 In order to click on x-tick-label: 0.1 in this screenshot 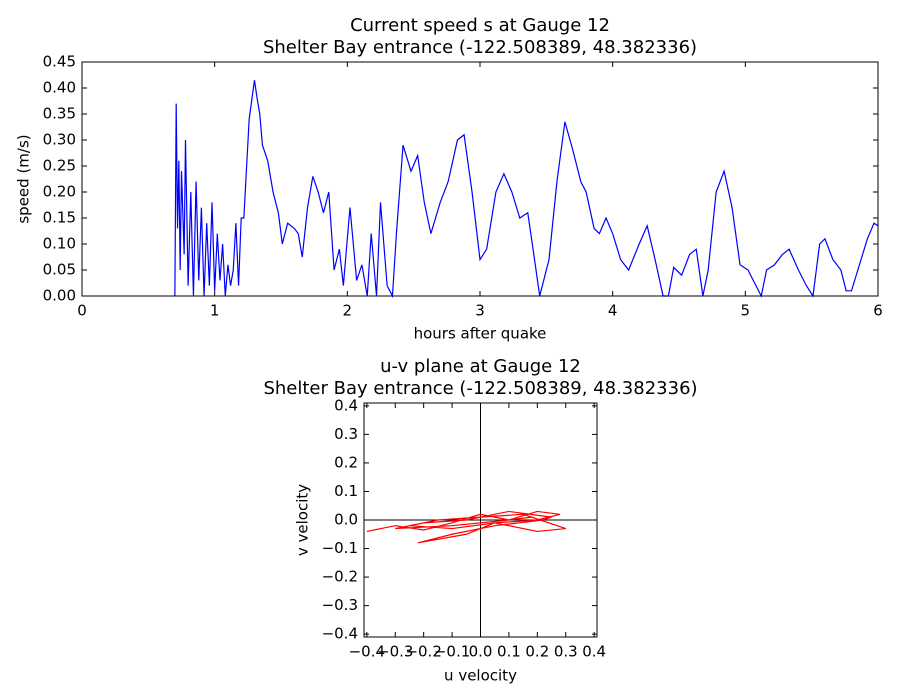, I will do `click(509, 652)`.